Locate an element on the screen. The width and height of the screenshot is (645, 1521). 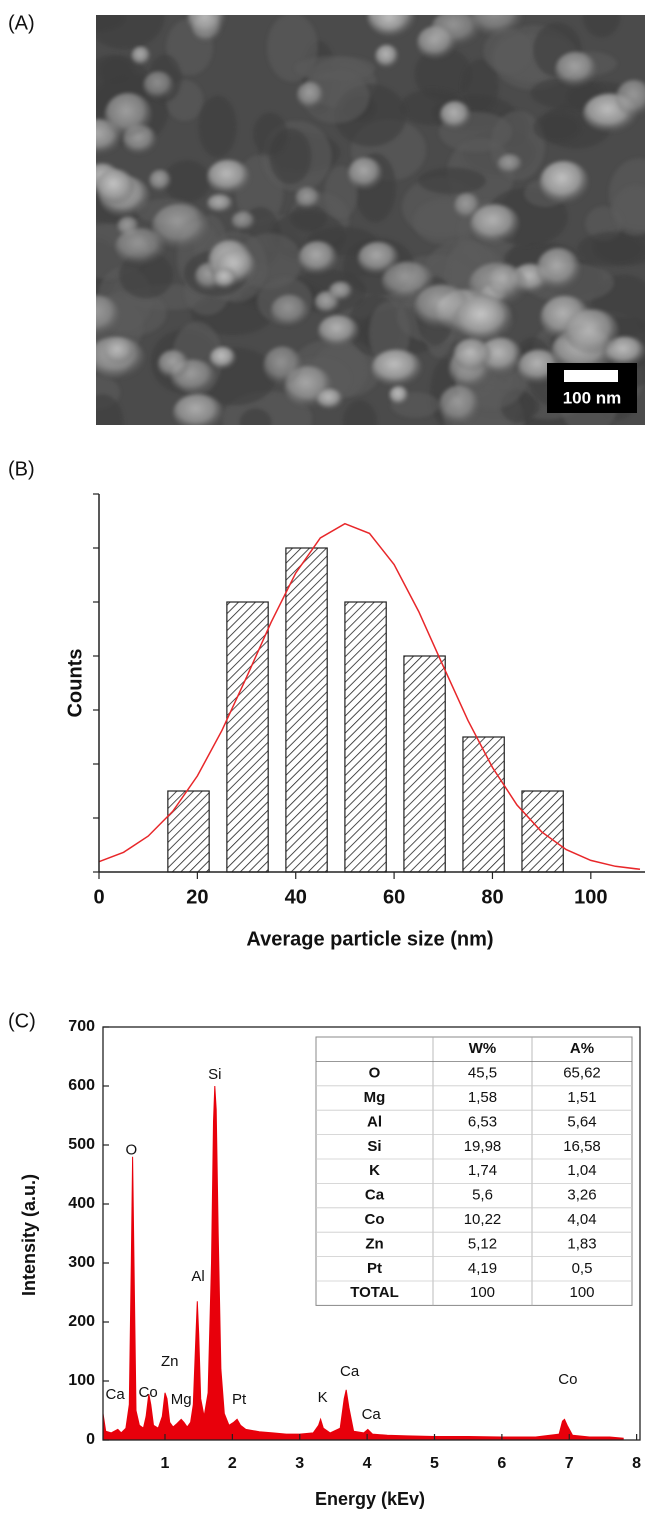
table-cell: 3,26 is located at coordinates (581, 1195).